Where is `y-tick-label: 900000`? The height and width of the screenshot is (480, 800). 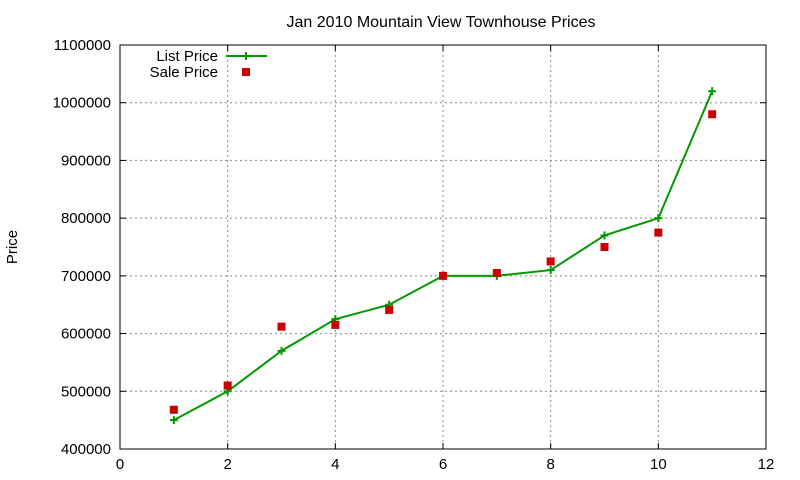 y-tick-label: 900000 is located at coordinates (86, 160).